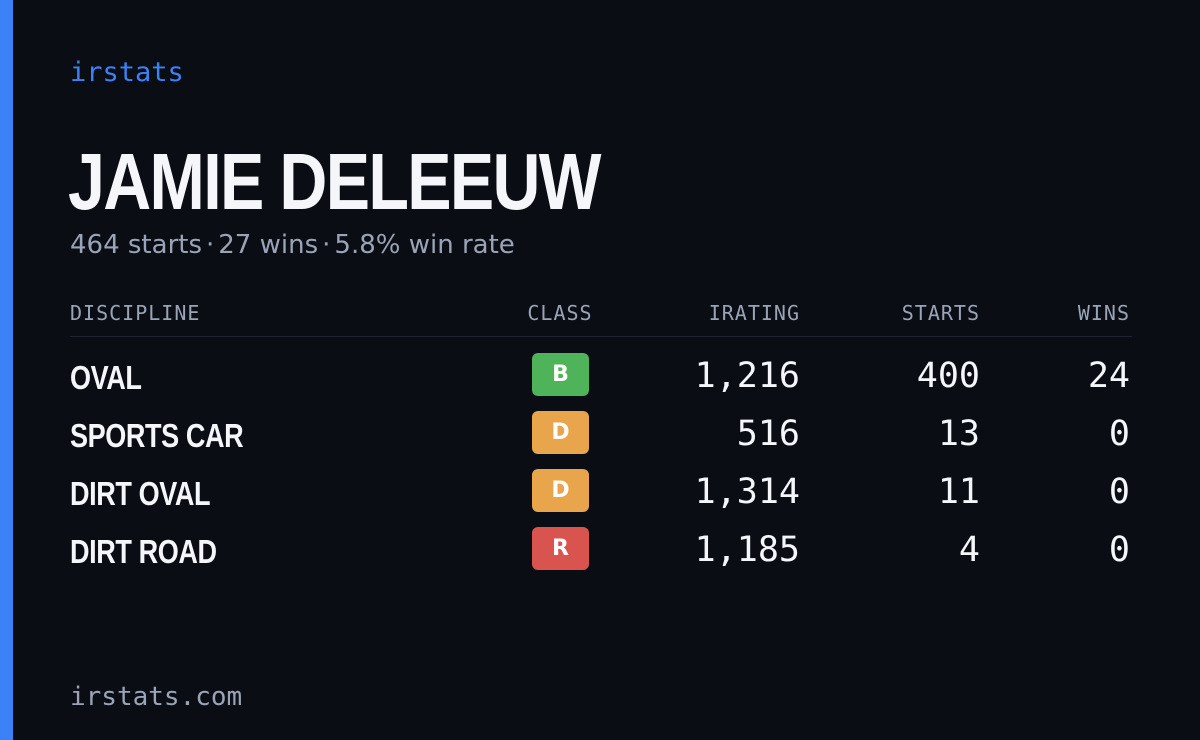 The image size is (1200, 740). I want to click on summary-wins: 27 wins, so click(268, 245).